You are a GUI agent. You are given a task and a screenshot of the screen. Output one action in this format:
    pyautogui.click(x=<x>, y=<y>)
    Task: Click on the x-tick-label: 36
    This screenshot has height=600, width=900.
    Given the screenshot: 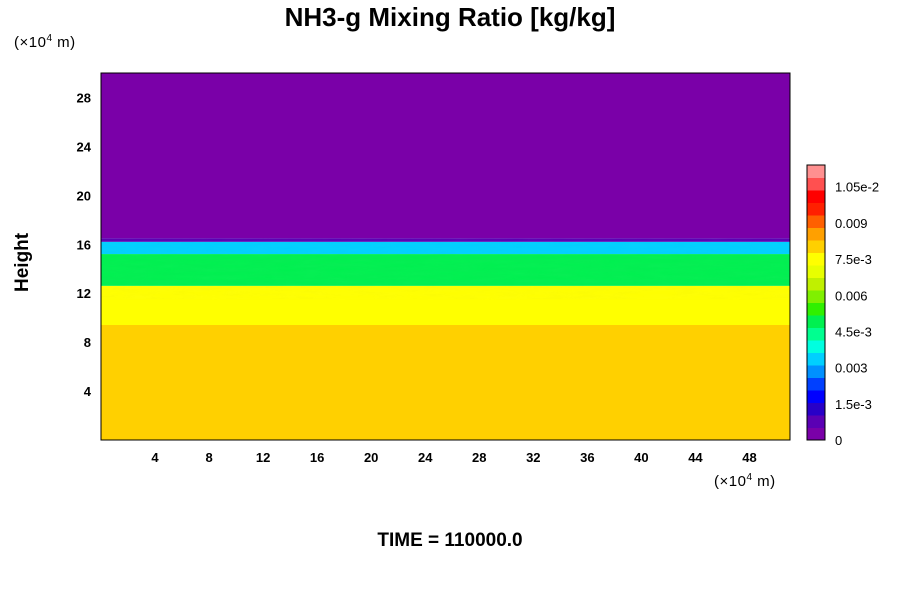 What is the action you would take?
    pyautogui.click(x=587, y=457)
    